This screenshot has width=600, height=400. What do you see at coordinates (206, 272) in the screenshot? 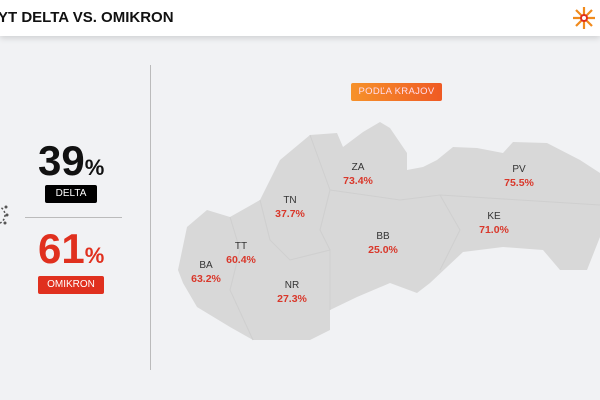
I see `region-ba: BA 63.2%` at bounding box center [206, 272].